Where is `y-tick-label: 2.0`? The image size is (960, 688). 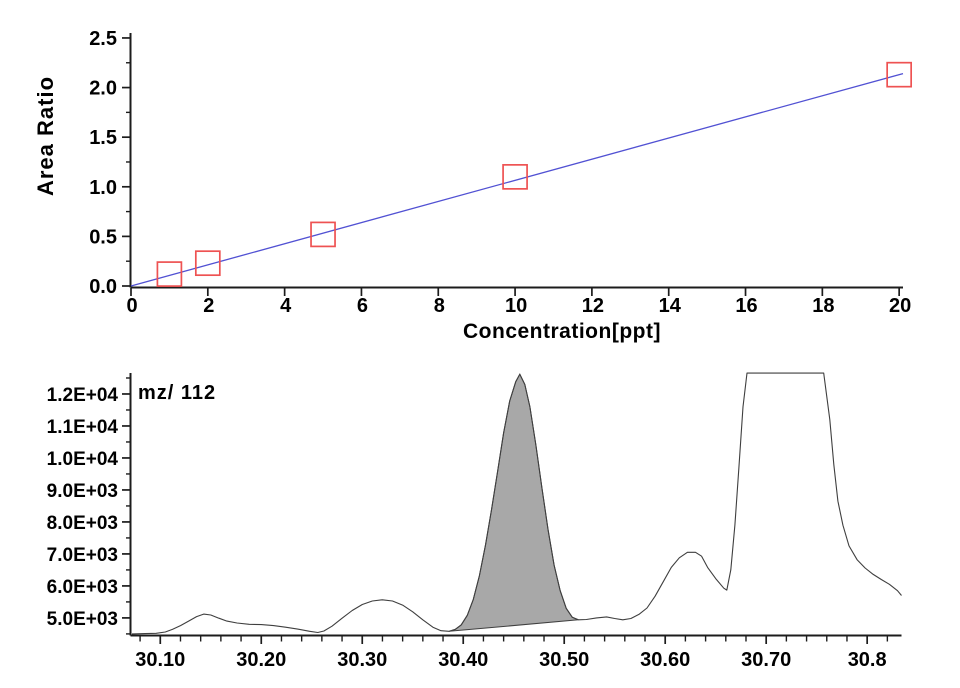
y-tick-label: 2.0 is located at coordinates (103, 89).